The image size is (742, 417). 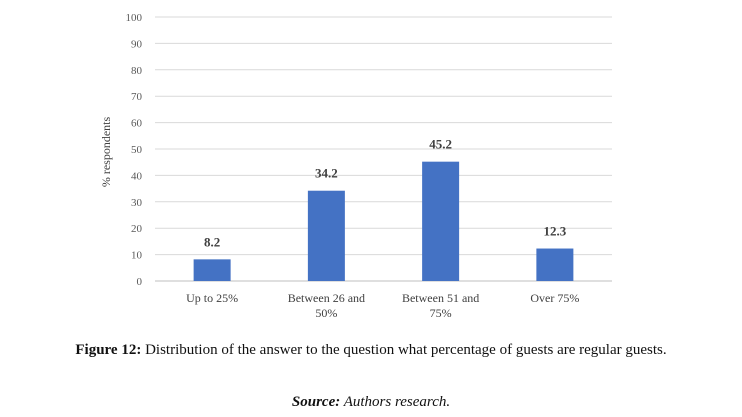 What do you see at coordinates (397, 402) in the screenshot?
I see `source-text: Authors research.` at bounding box center [397, 402].